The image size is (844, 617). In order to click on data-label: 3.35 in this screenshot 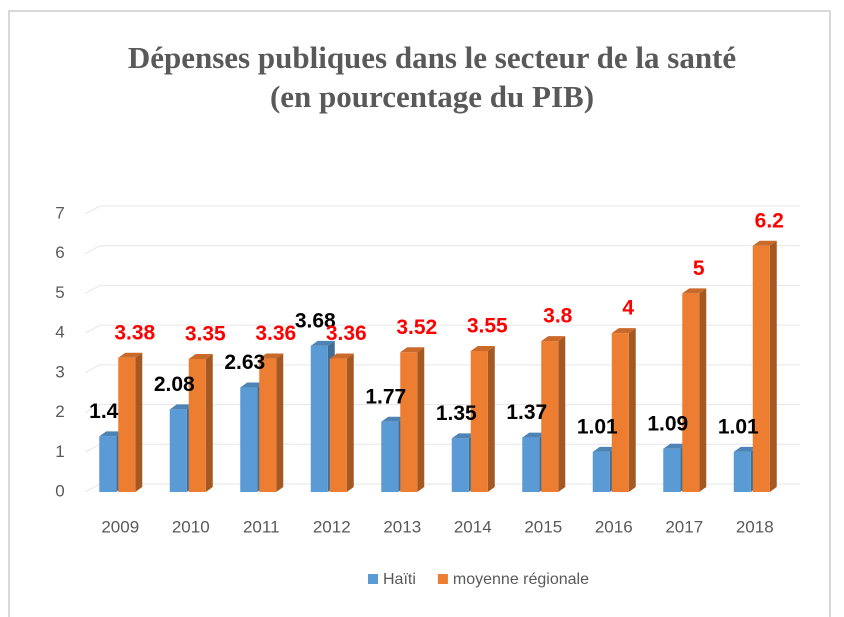, I will do `click(205, 334)`.